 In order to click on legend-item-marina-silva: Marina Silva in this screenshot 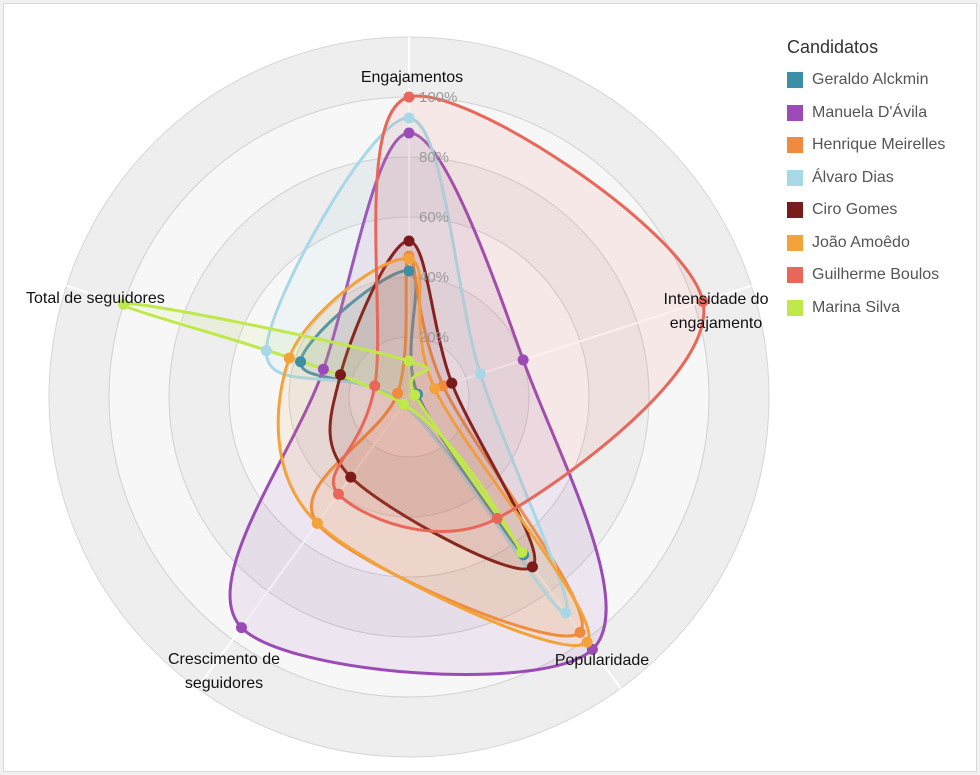, I will do `click(866, 308)`.